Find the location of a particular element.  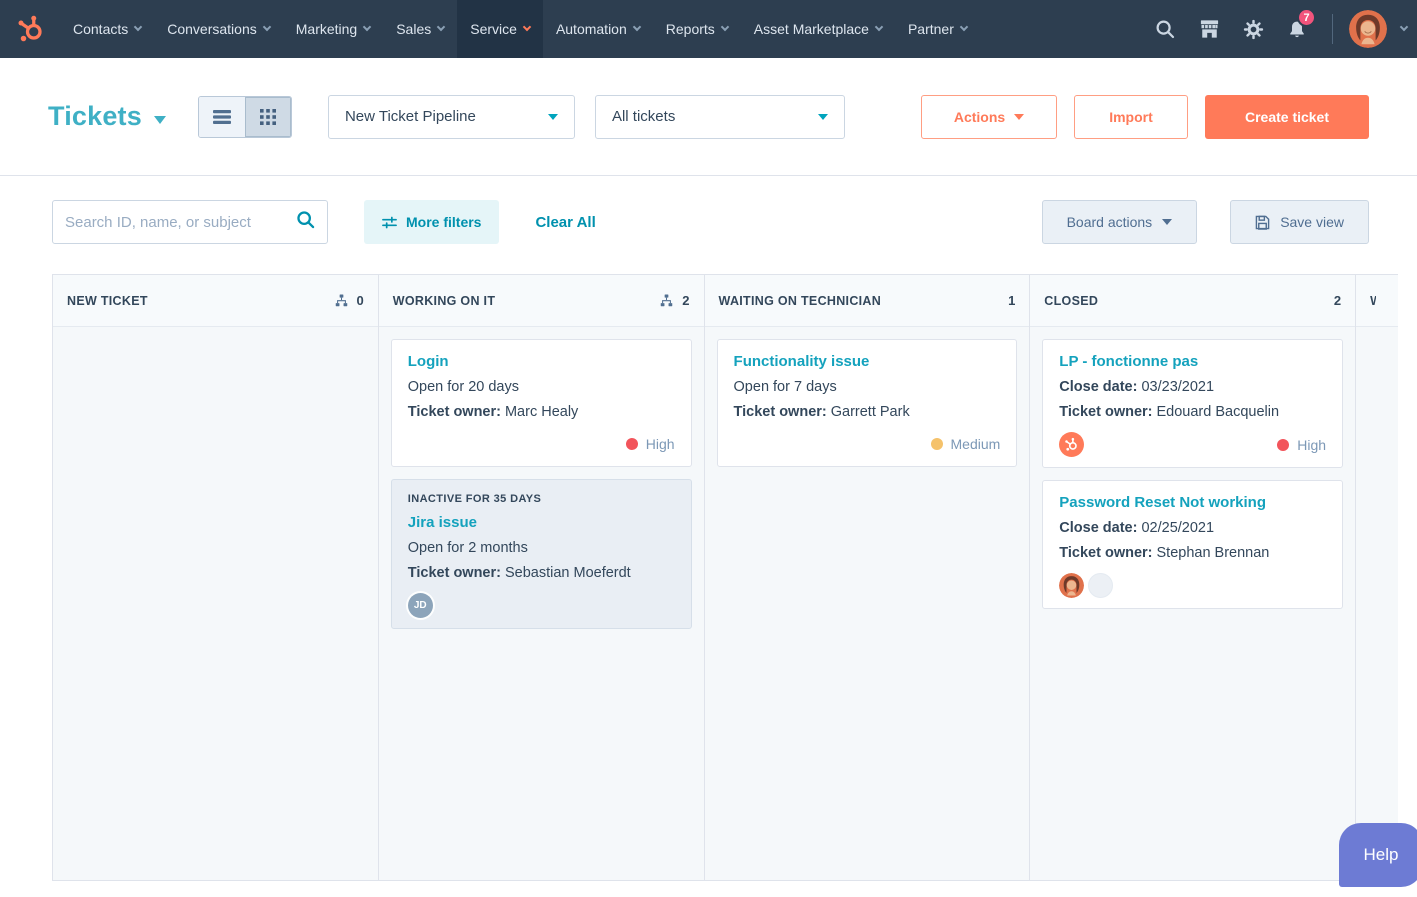

ticket-owner-line: Ticket owner: Marc Healy is located at coordinates (541, 412).